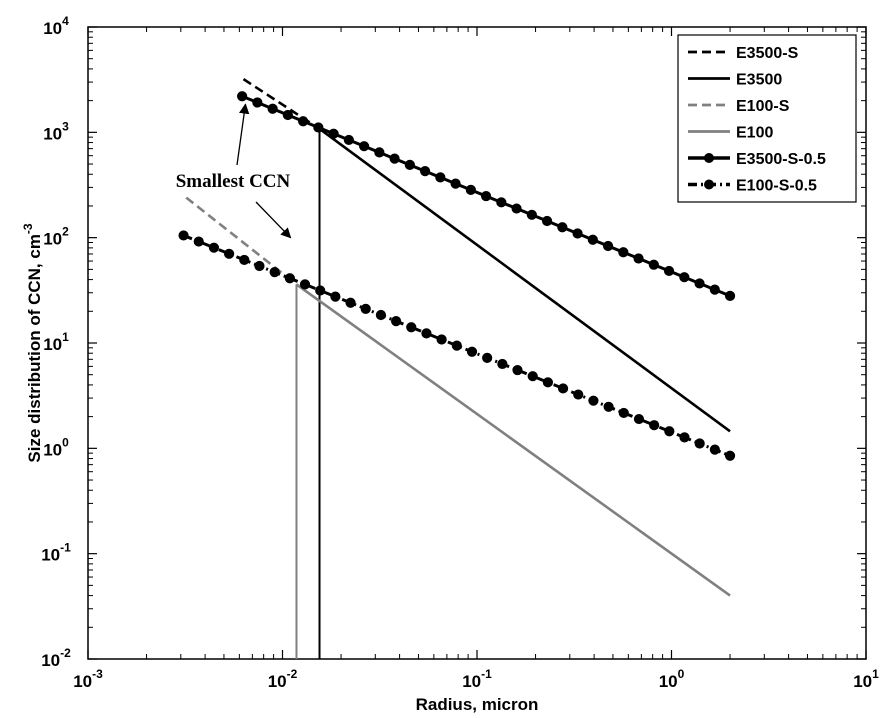 The image size is (884, 718). Describe the element at coordinates (754, 133) in the screenshot. I see `legend-label-e100: E100` at that location.